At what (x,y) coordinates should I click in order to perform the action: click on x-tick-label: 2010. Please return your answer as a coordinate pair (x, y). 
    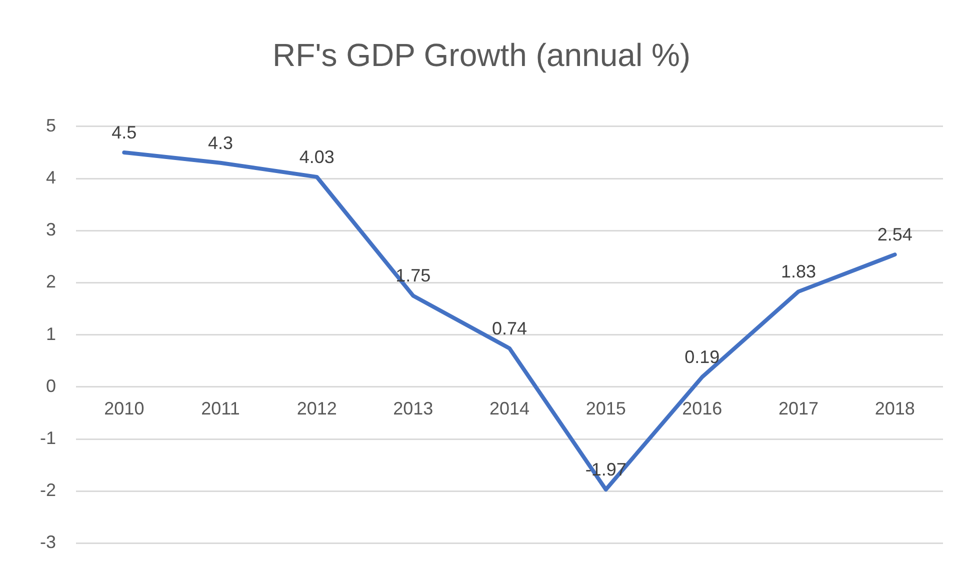
    Looking at the image, I should click on (124, 408).